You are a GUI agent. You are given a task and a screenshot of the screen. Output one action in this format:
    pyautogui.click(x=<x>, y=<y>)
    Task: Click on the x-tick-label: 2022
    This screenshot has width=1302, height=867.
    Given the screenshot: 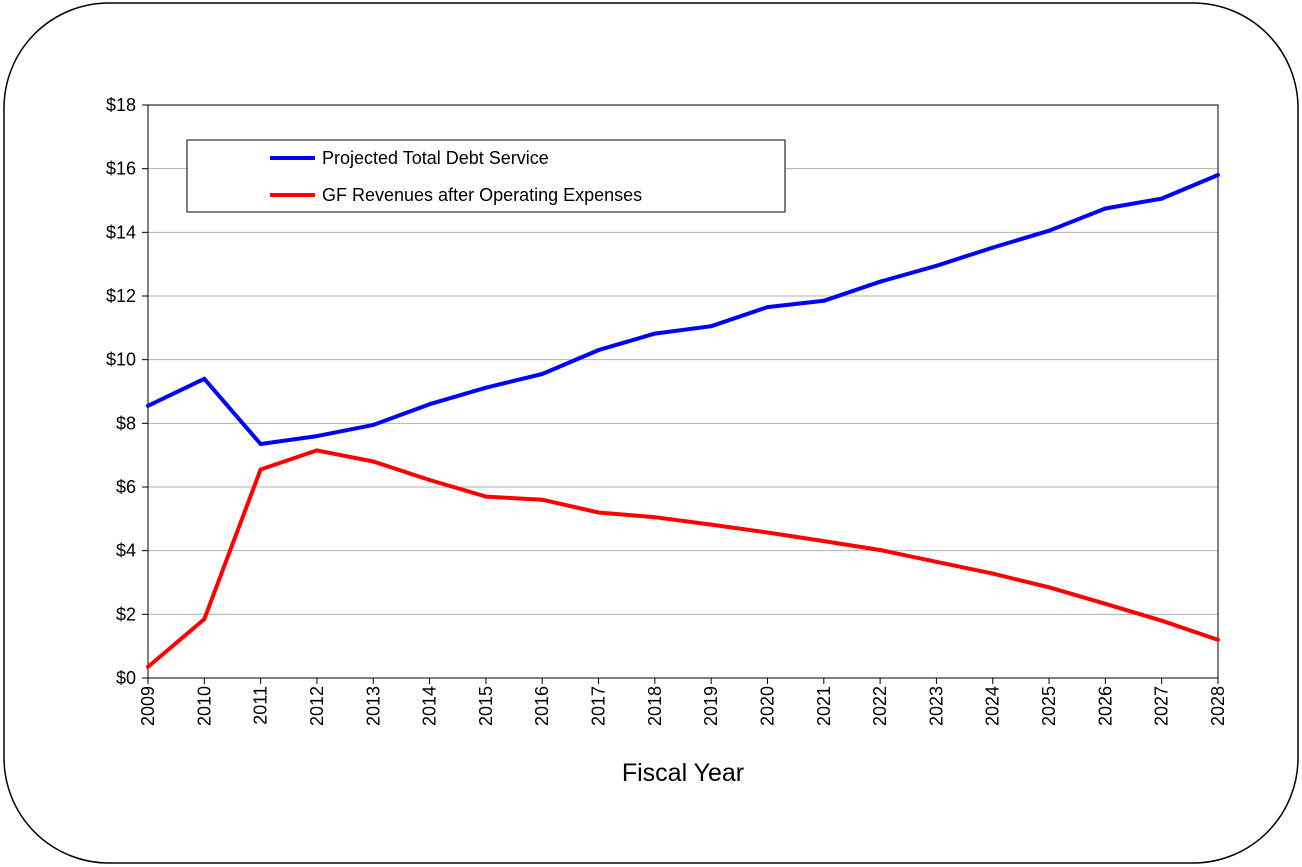 What is the action you would take?
    pyautogui.click(x=880, y=706)
    